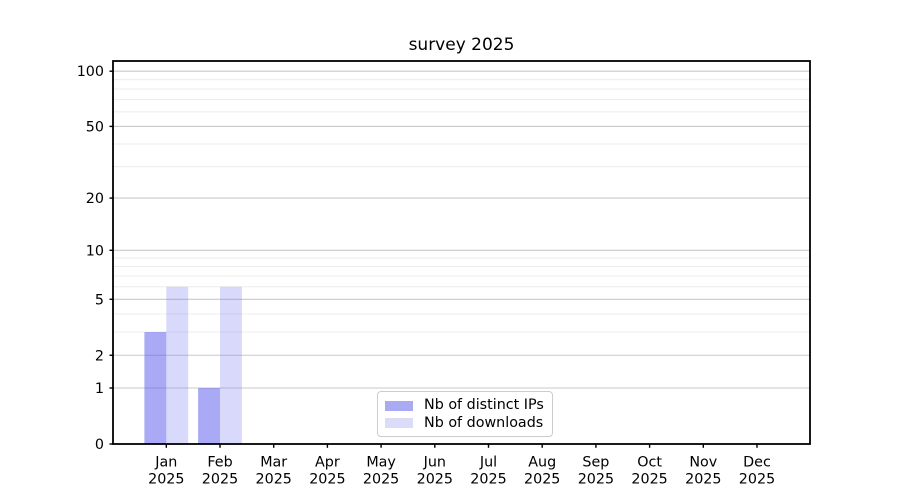 The height and width of the screenshot is (500, 900). I want to click on legend-swatch-downloads, so click(399, 423).